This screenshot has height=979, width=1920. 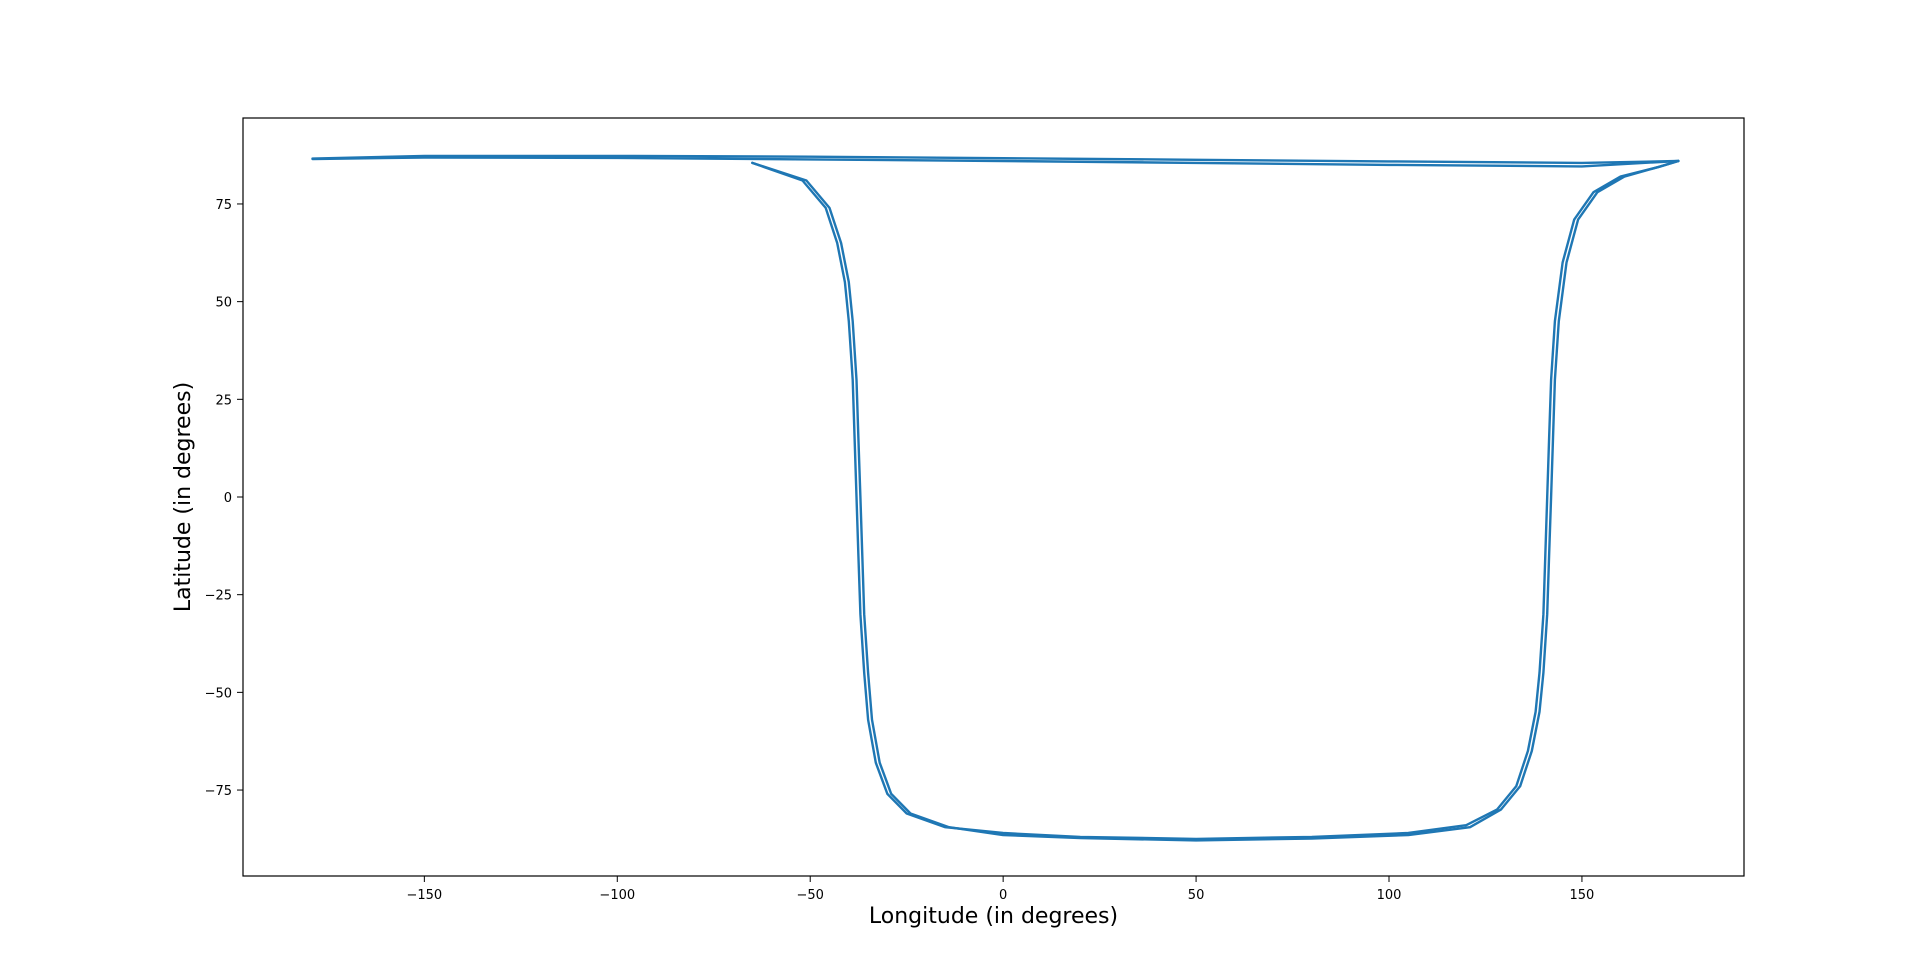 What do you see at coordinates (424, 895) in the screenshot?
I see `x-tick-label: −150` at bounding box center [424, 895].